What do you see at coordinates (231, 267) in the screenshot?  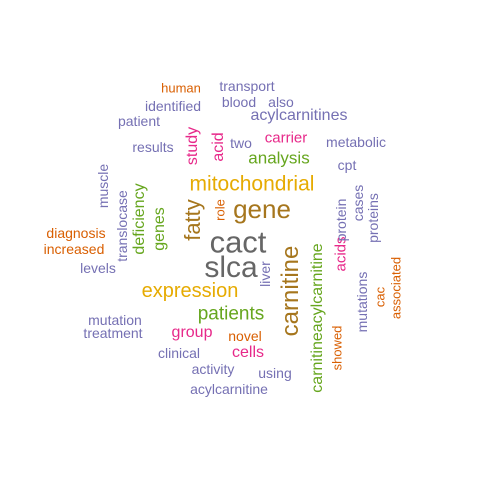 I see `word-slca: slca` at bounding box center [231, 267].